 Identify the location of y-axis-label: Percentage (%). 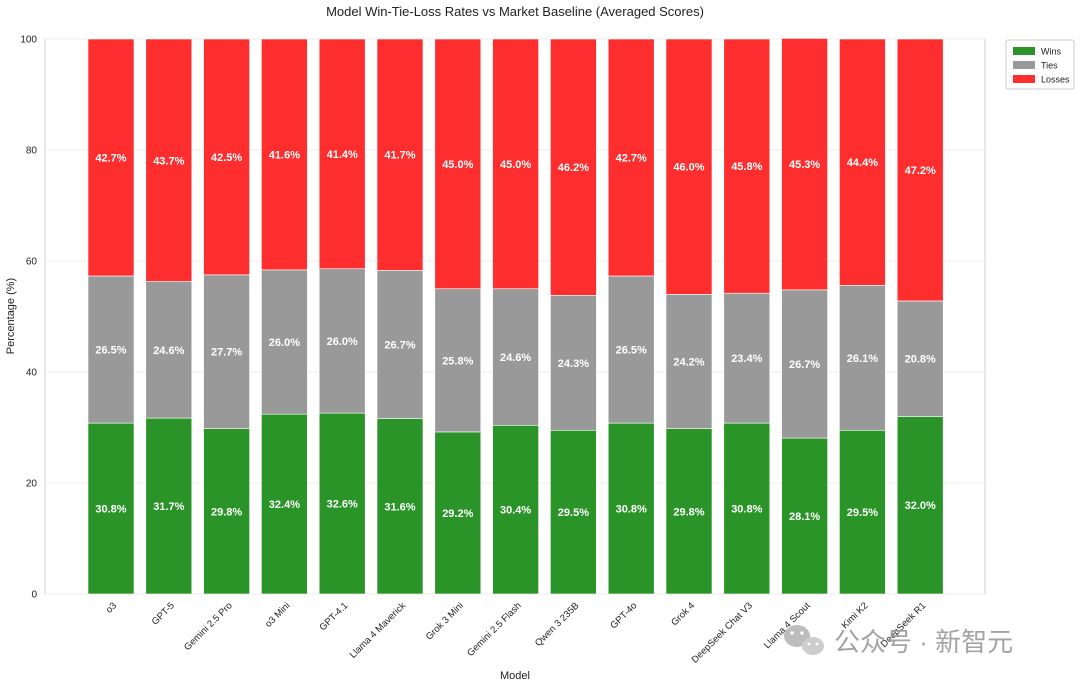
(11, 316).